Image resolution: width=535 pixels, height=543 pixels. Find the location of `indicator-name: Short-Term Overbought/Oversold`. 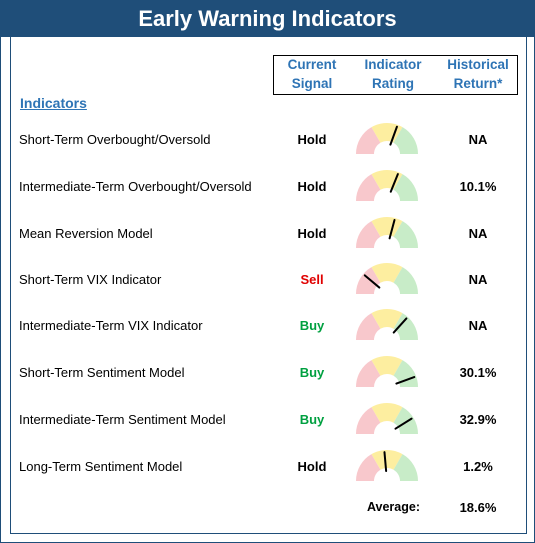

indicator-name: Short-Term Overbought/Oversold is located at coordinates (115, 139).